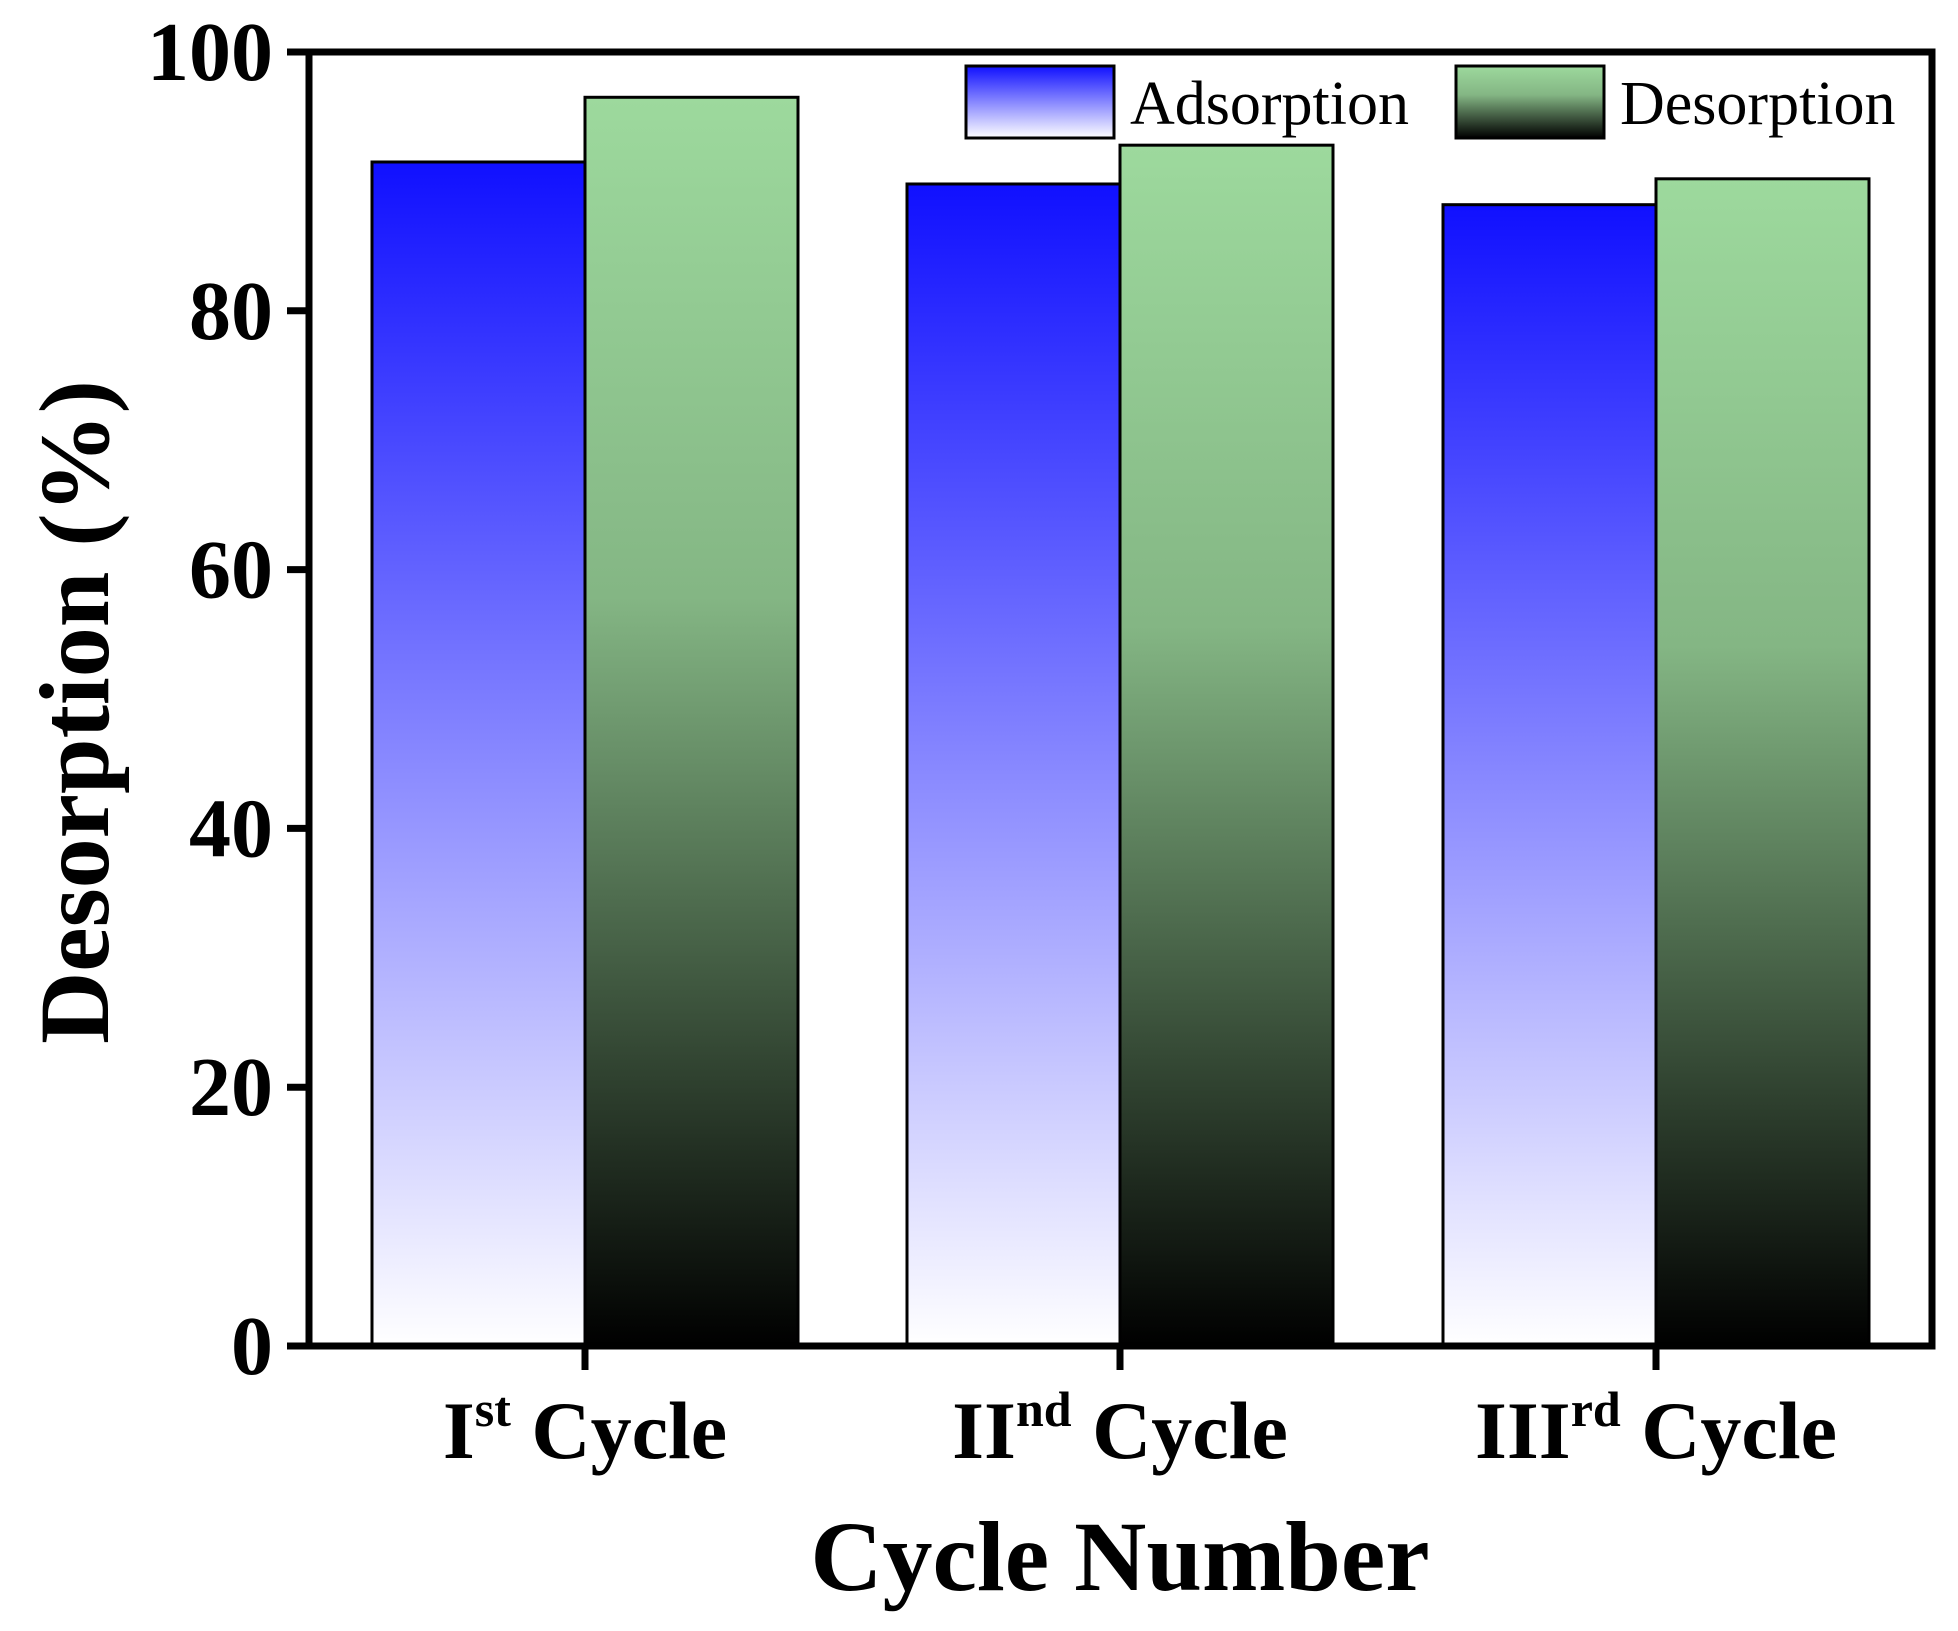 The width and height of the screenshot is (1958, 1631). What do you see at coordinates (228, 699) in the screenshot?
I see `y-ticks: 0 20 40 60 80 100` at bounding box center [228, 699].